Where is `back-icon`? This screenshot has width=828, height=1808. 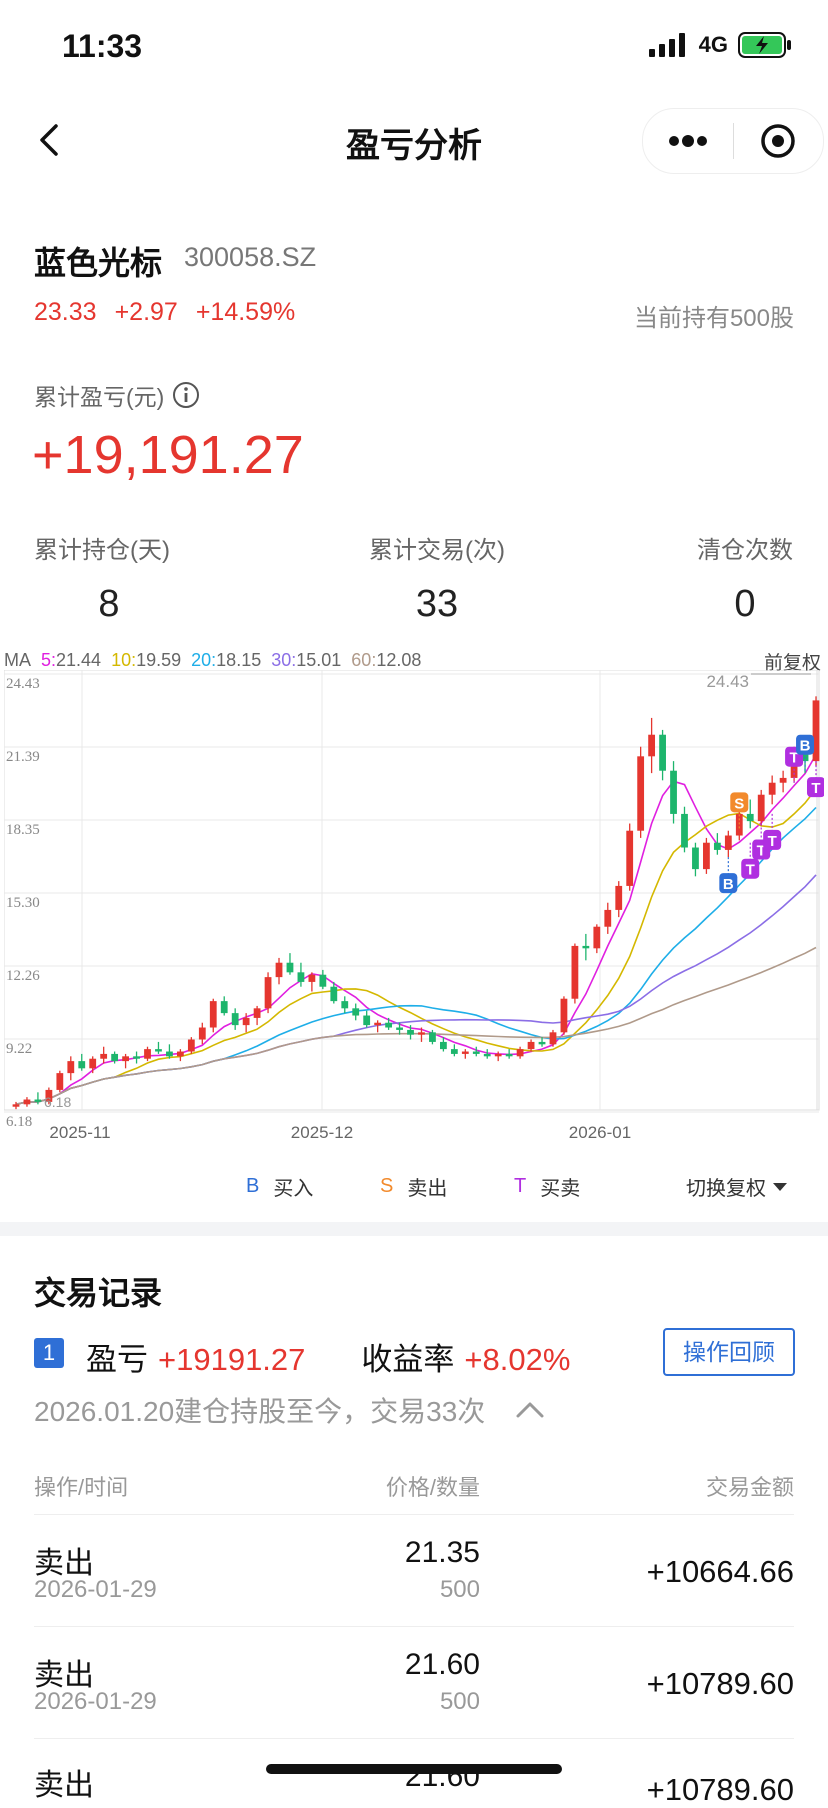 back-icon is located at coordinates (50, 140).